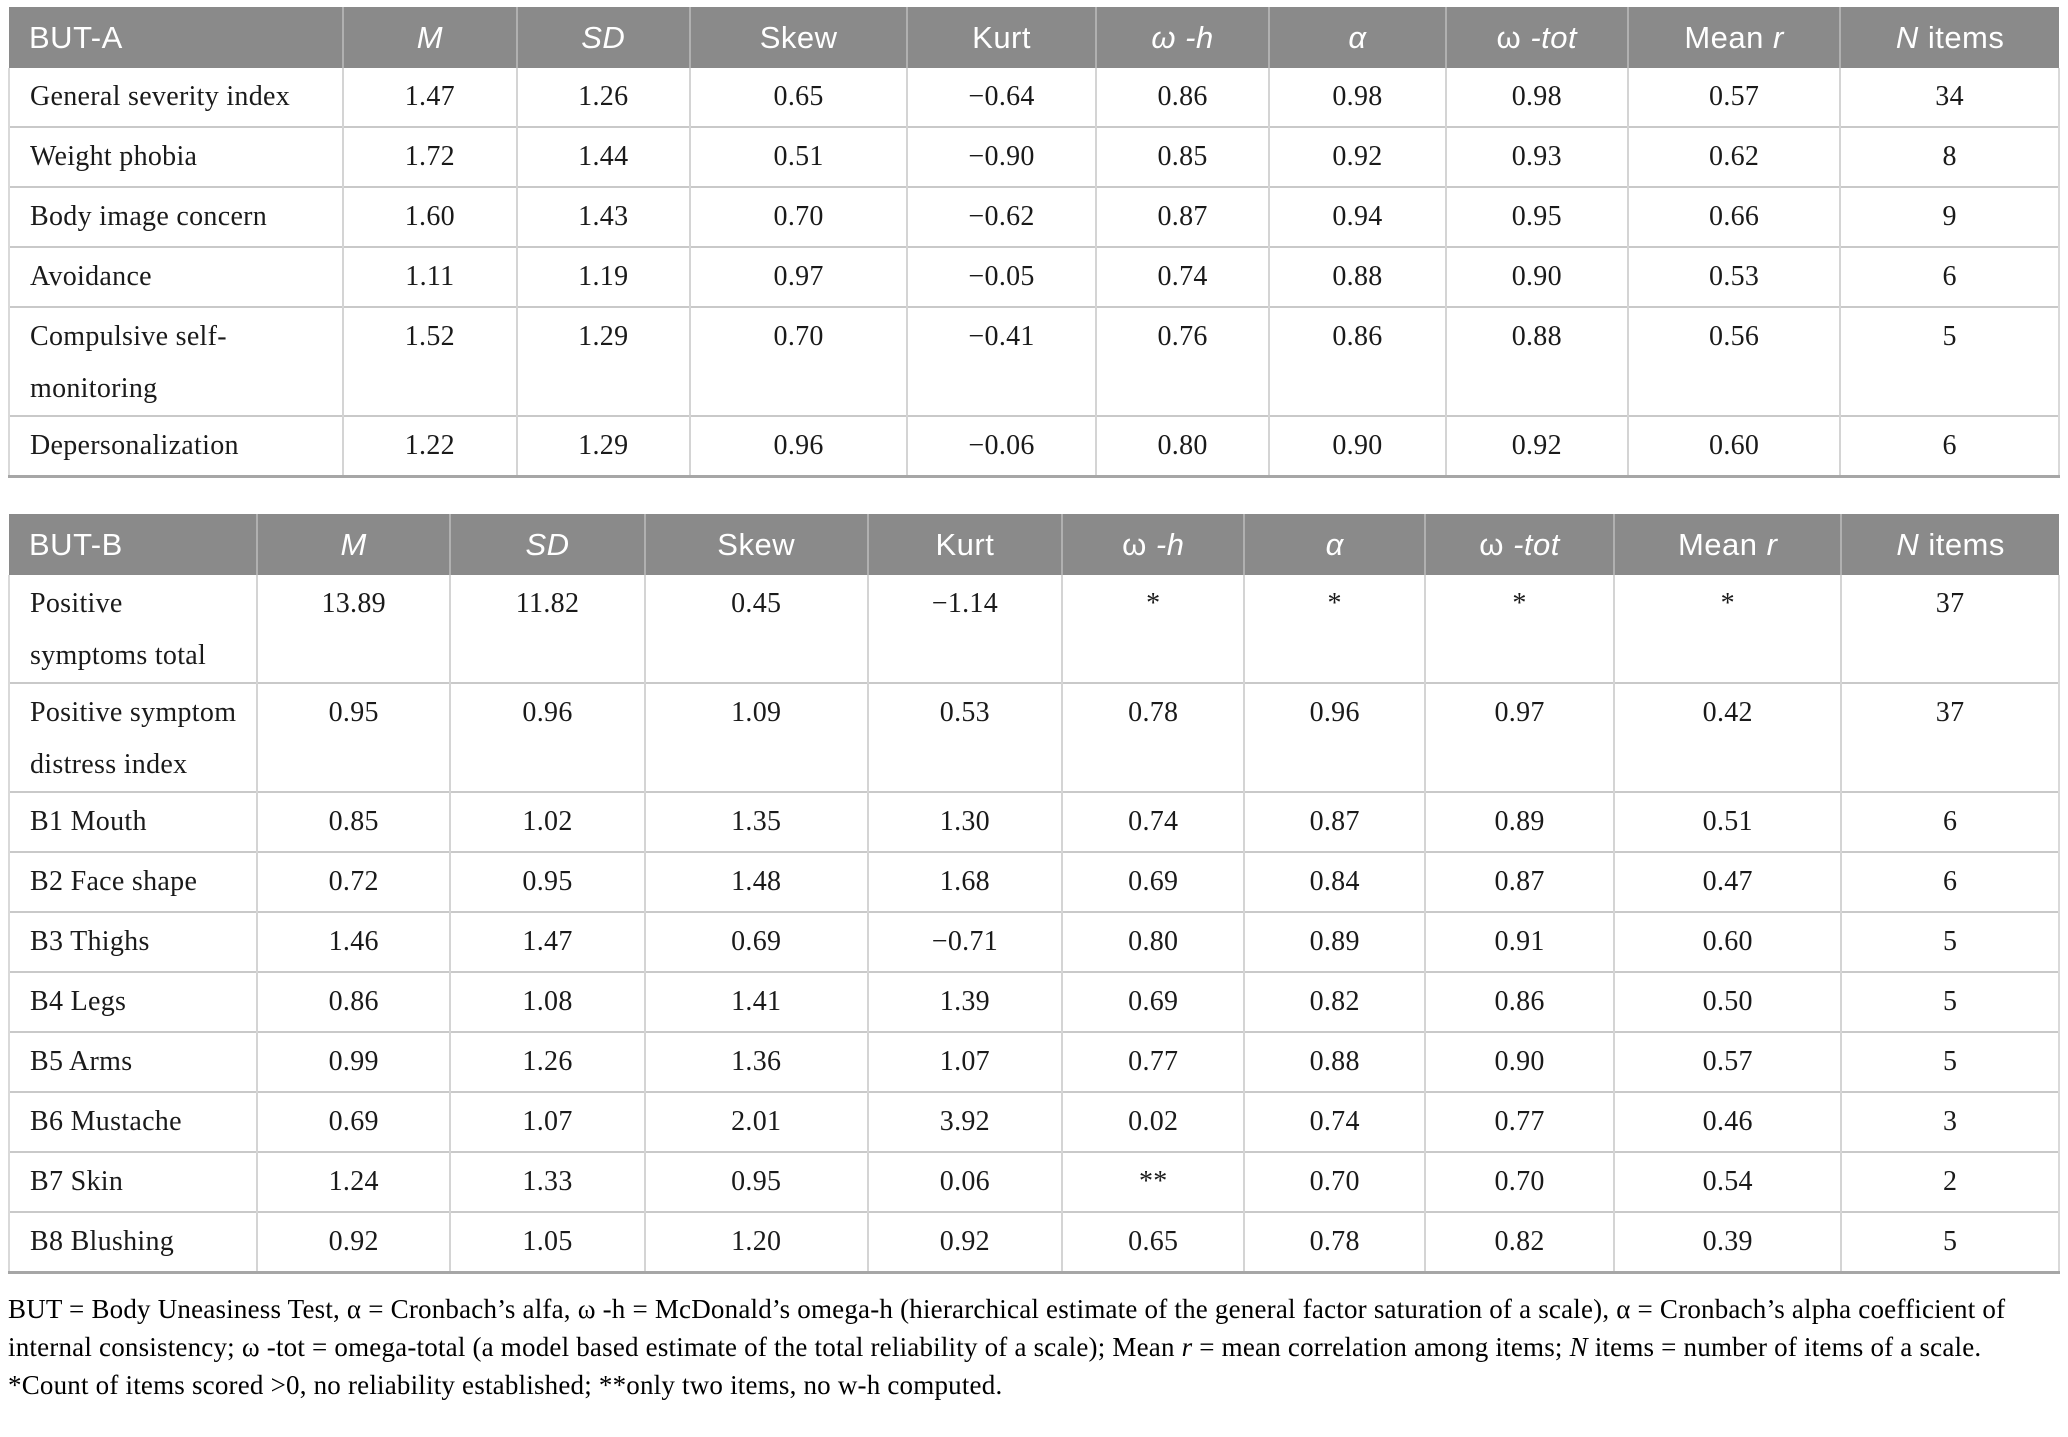  What do you see at coordinates (1001, 276) in the screenshot?
I see `cell-value: −0.05` at bounding box center [1001, 276].